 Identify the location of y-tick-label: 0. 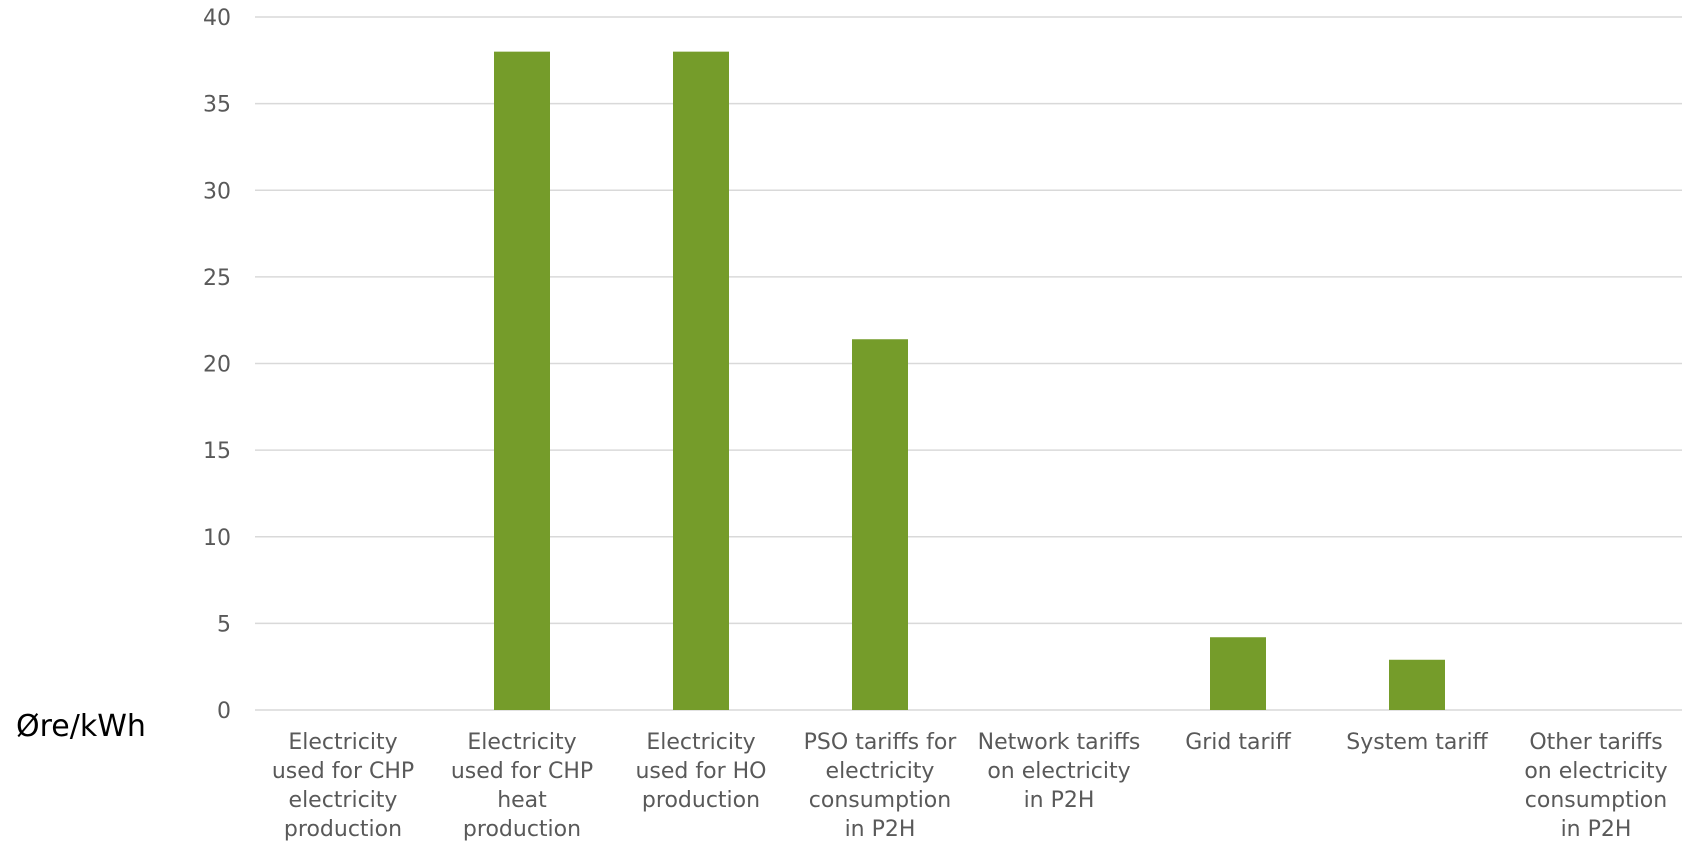
(224, 711).